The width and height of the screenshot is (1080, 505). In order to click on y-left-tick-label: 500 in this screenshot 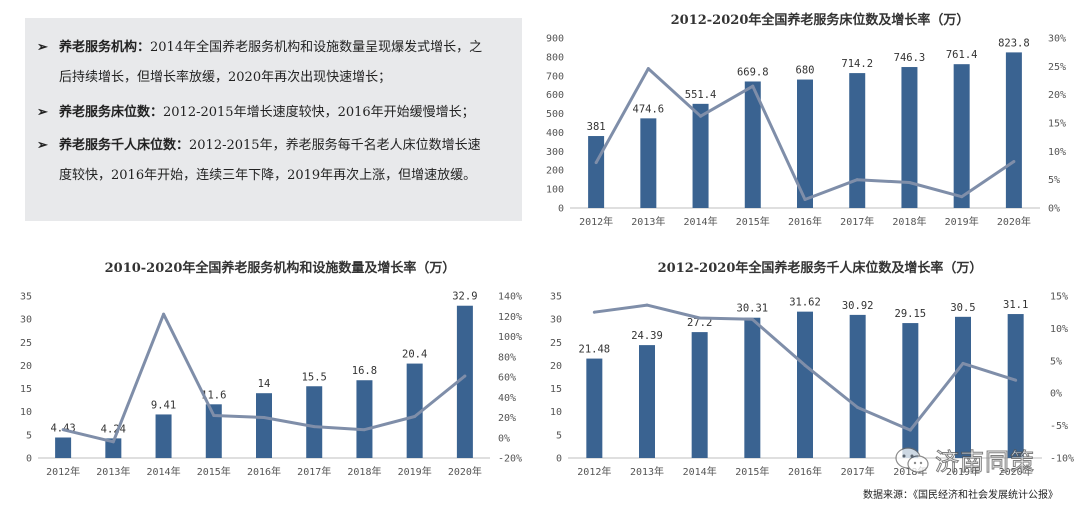, I will do `click(555, 114)`.